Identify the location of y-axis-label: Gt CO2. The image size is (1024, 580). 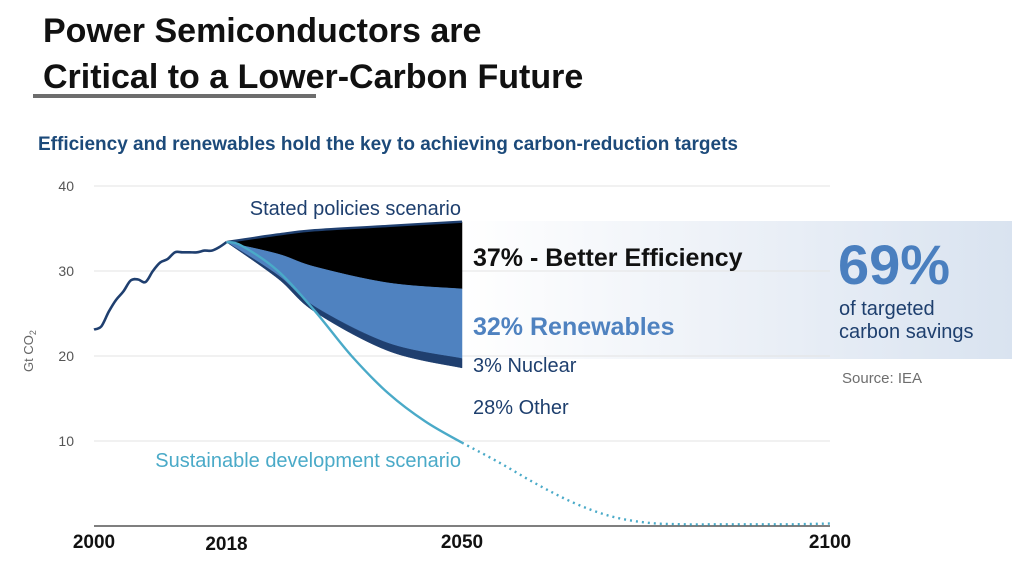
(29, 351).